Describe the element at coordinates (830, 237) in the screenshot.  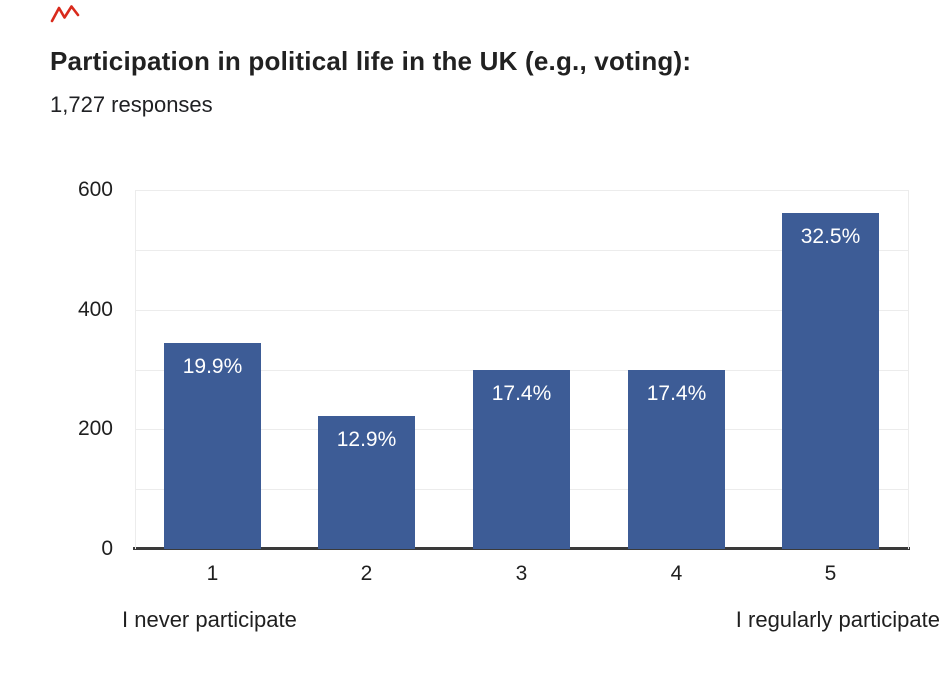
I see `bar-percent-label-5: 32.5%` at that location.